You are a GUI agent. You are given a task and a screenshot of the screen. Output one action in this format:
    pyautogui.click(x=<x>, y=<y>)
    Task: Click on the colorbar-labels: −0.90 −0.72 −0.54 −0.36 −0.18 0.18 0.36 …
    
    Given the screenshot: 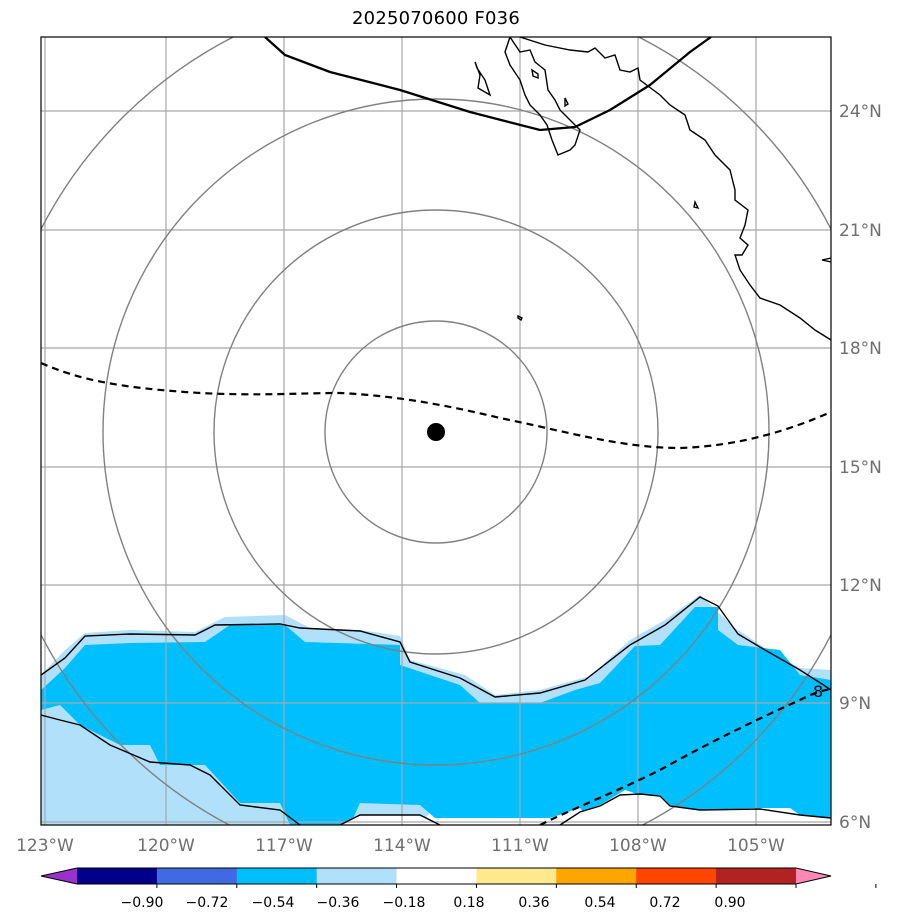 What is the action you would take?
    pyautogui.click(x=433, y=903)
    